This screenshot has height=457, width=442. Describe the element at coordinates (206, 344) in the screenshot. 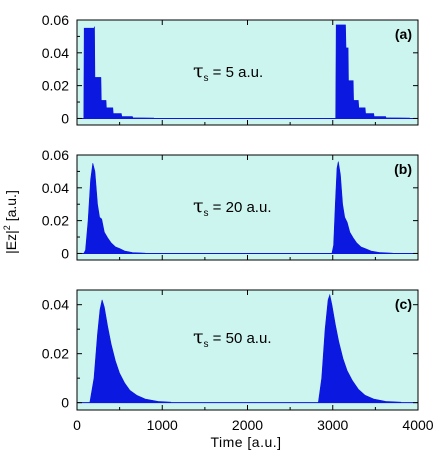

I see `tau-subscript-c: s` at that location.